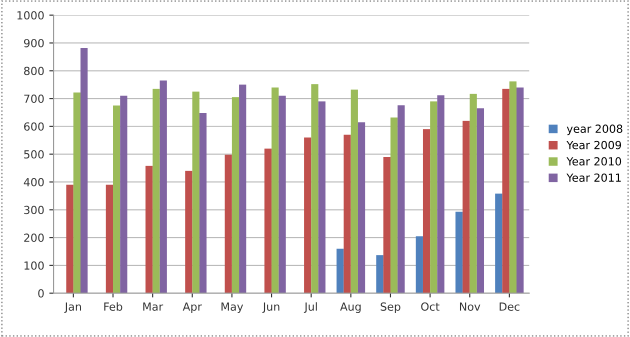 Image resolution: width=630 pixels, height=337 pixels. What do you see at coordinates (34, 154) in the screenshot?
I see `y-tick-label: 500` at bounding box center [34, 154].